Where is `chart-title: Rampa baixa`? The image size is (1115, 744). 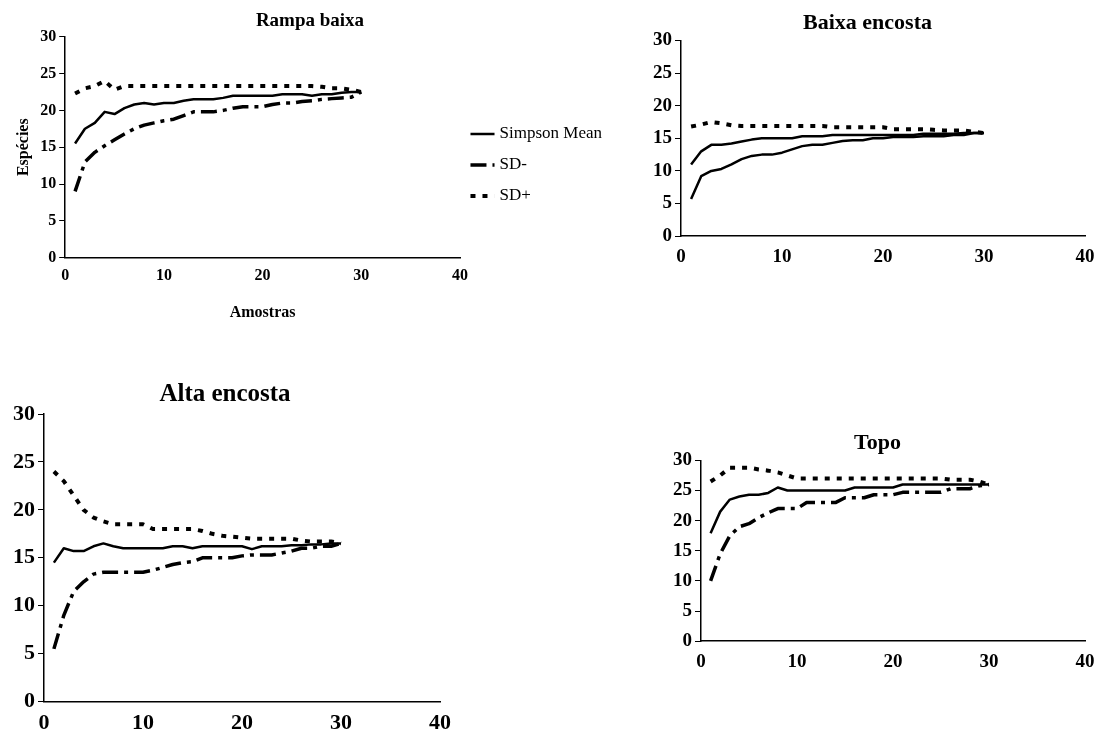
chart-title: Rampa baixa is located at coordinates (310, 20).